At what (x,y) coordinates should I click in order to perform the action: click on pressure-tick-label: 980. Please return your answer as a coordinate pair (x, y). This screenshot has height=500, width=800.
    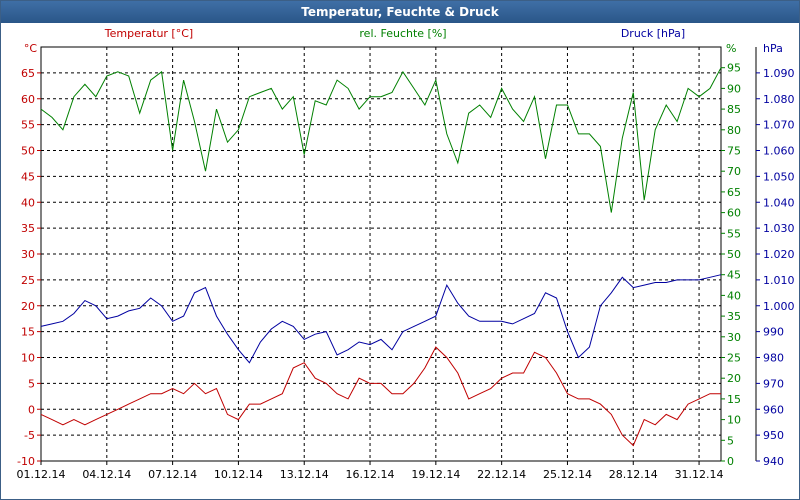
    Looking at the image, I should click on (773, 358).